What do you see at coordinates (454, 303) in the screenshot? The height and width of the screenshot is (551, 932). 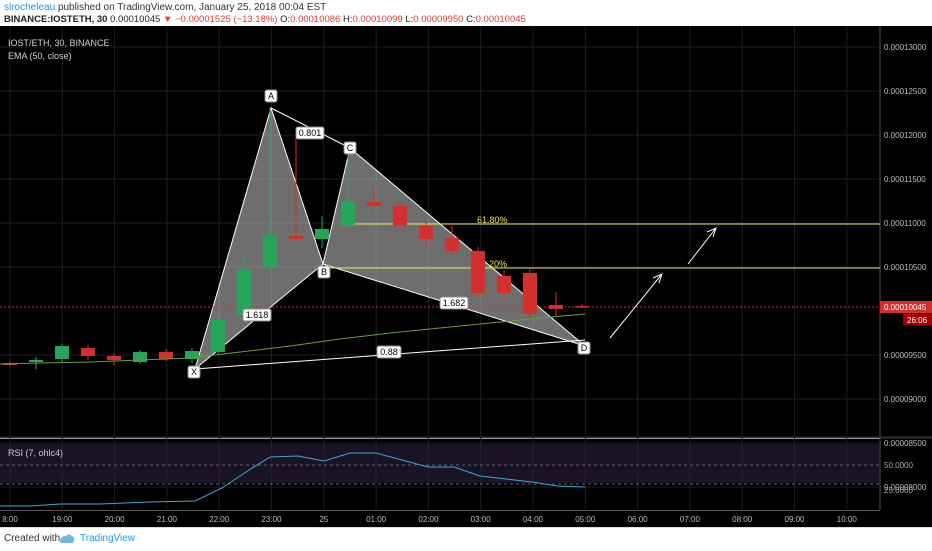 I see `ratio-label-1682: 1.682` at bounding box center [454, 303].